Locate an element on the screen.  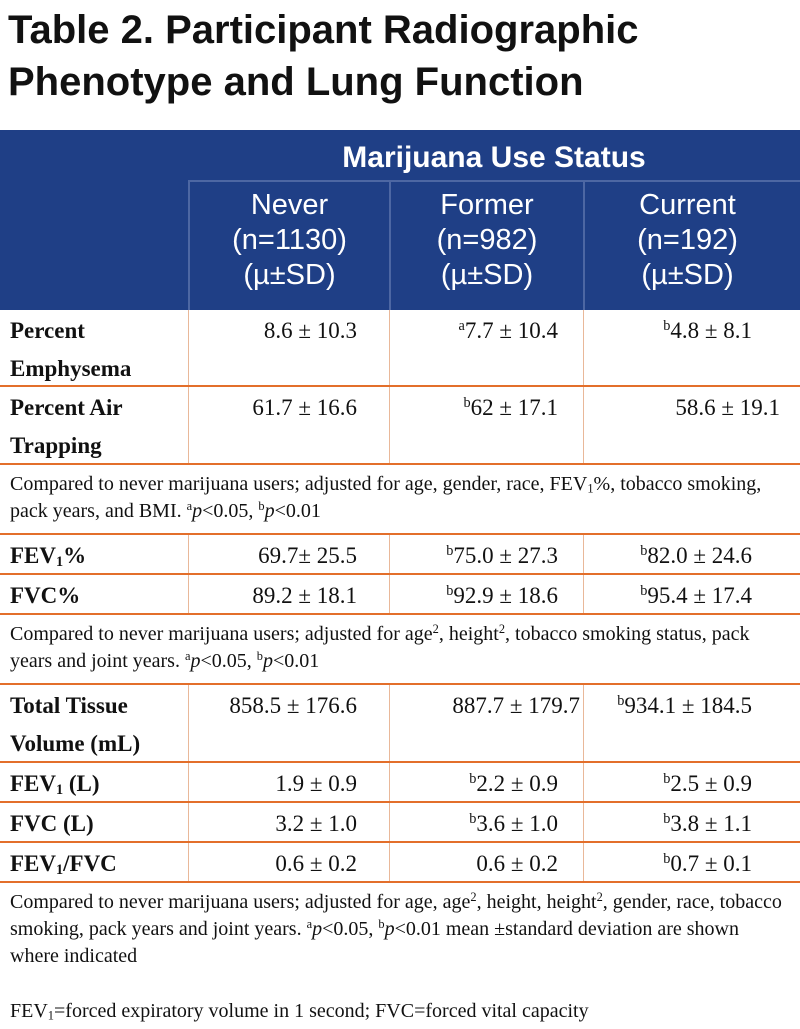
cell-current: b3.8 ± 1.1 is located at coordinates (707, 823).